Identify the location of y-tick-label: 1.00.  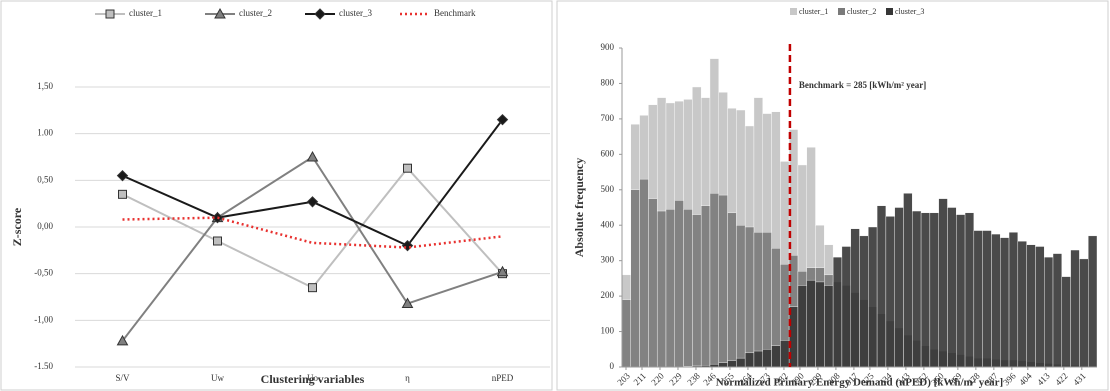
(45, 133).